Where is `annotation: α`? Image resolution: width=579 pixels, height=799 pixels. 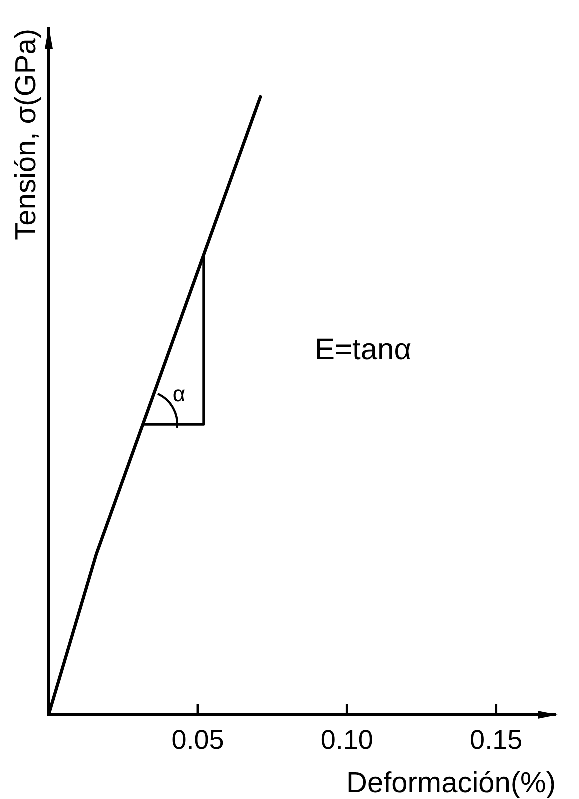 annotation: α is located at coordinates (179, 394).